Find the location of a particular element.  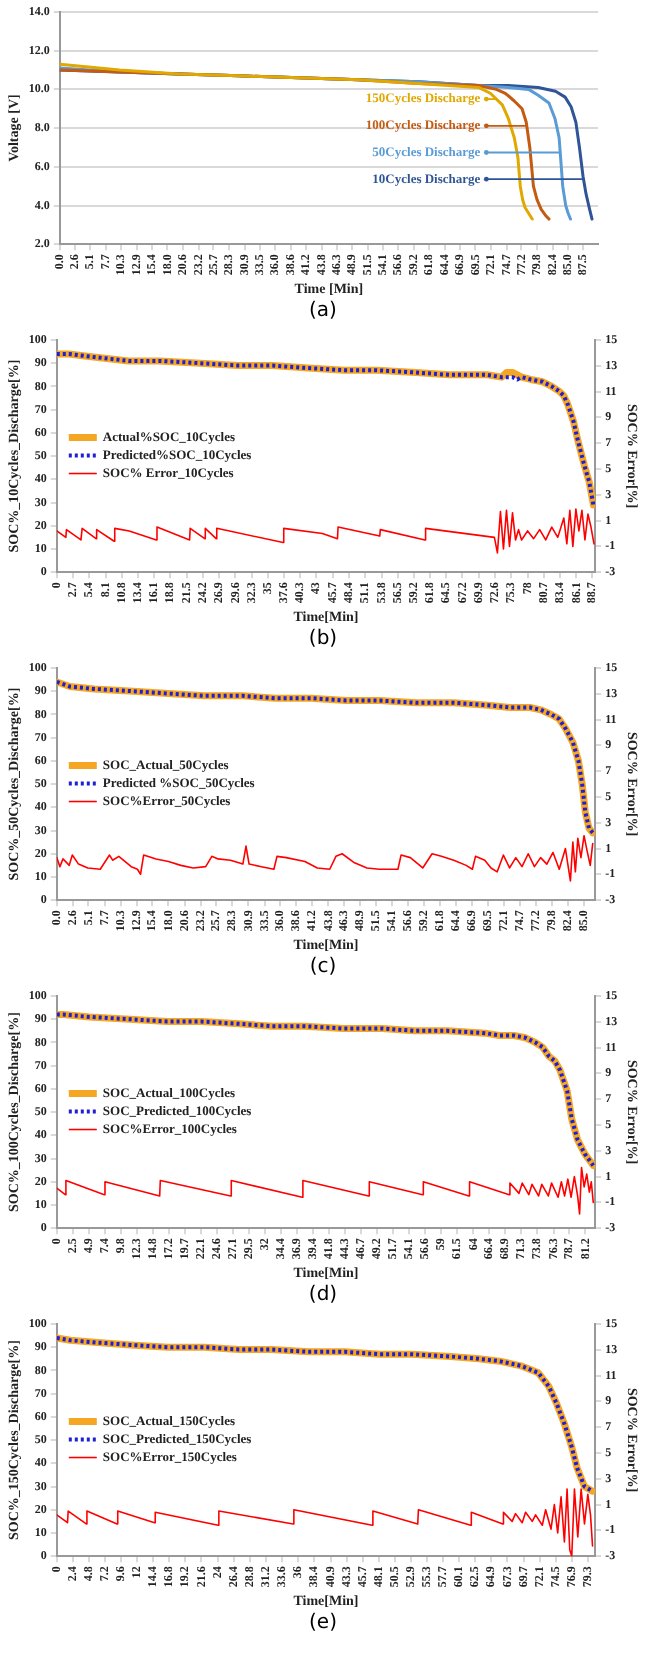

text: (e) is located at coordinates (323, 1625).